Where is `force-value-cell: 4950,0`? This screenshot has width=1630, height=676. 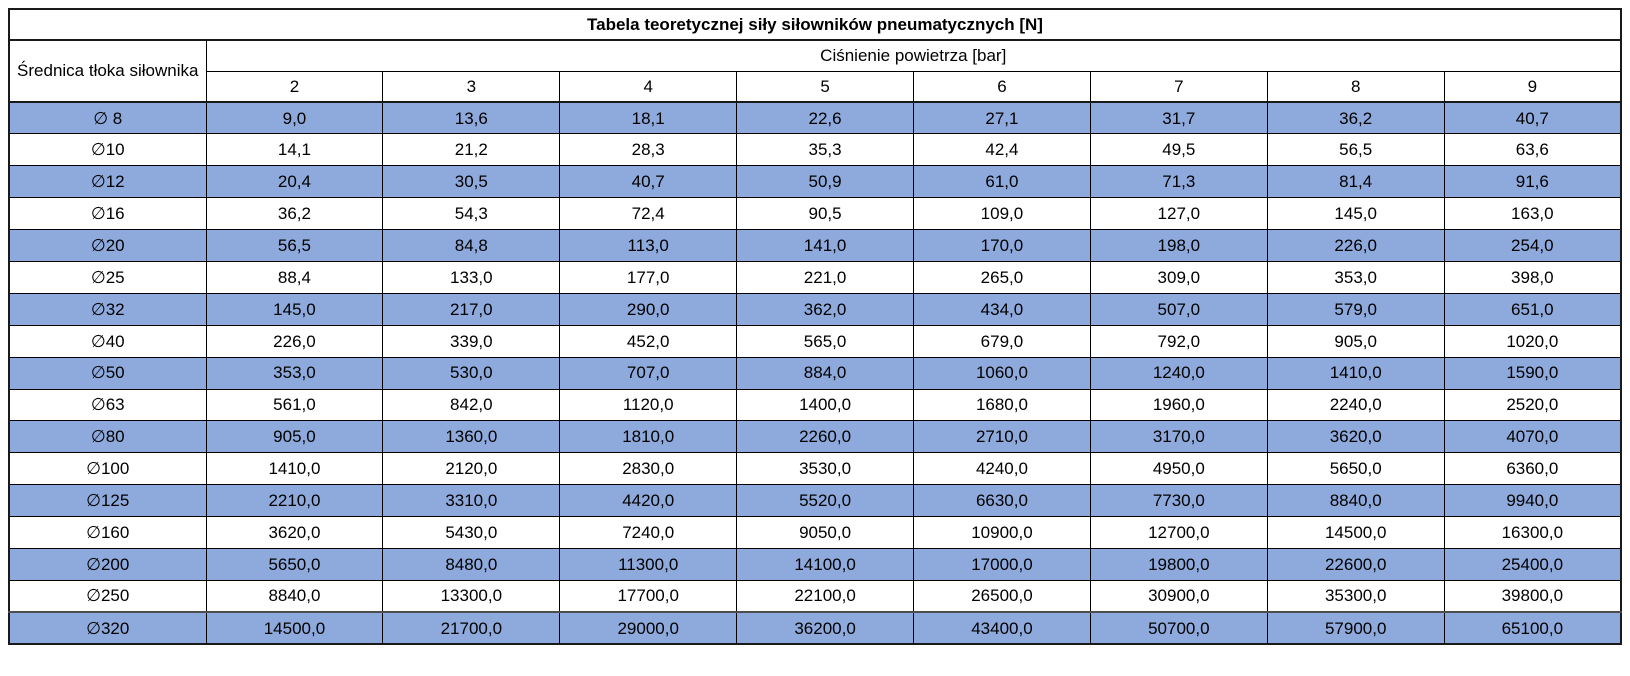 force-value-cell: 4950,0 is located at coordinates (1178, 469).